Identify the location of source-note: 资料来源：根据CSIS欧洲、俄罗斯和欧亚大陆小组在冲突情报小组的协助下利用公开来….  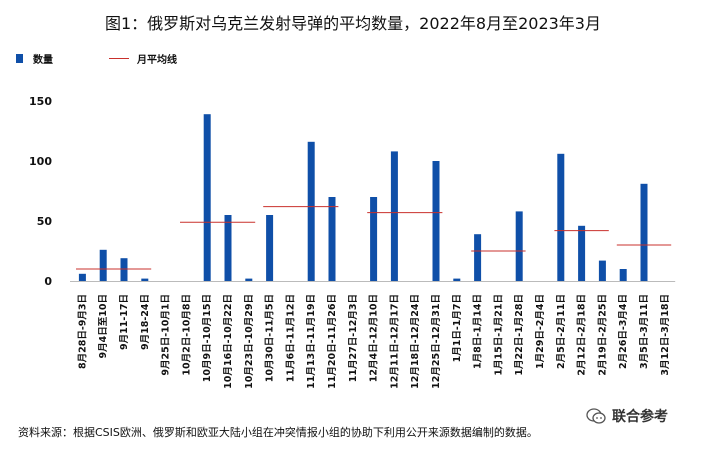
(278, 432).